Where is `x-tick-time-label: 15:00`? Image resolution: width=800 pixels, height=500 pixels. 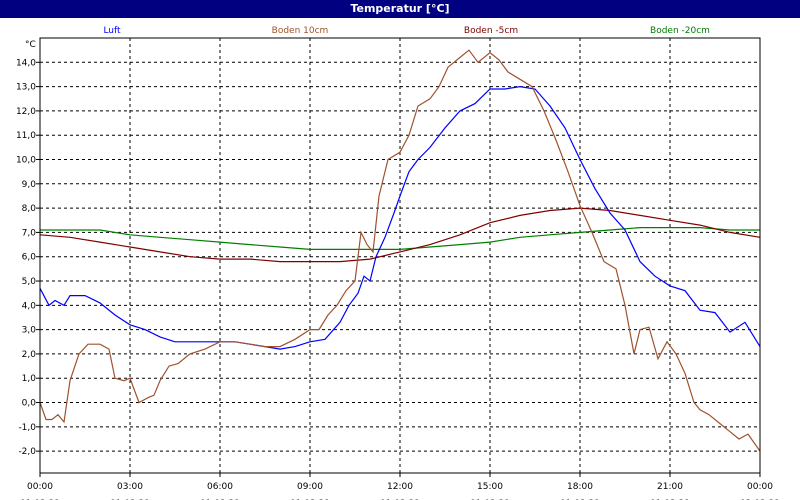 x-tick-time-label: 15:00 is located at coordinates (490, 487).